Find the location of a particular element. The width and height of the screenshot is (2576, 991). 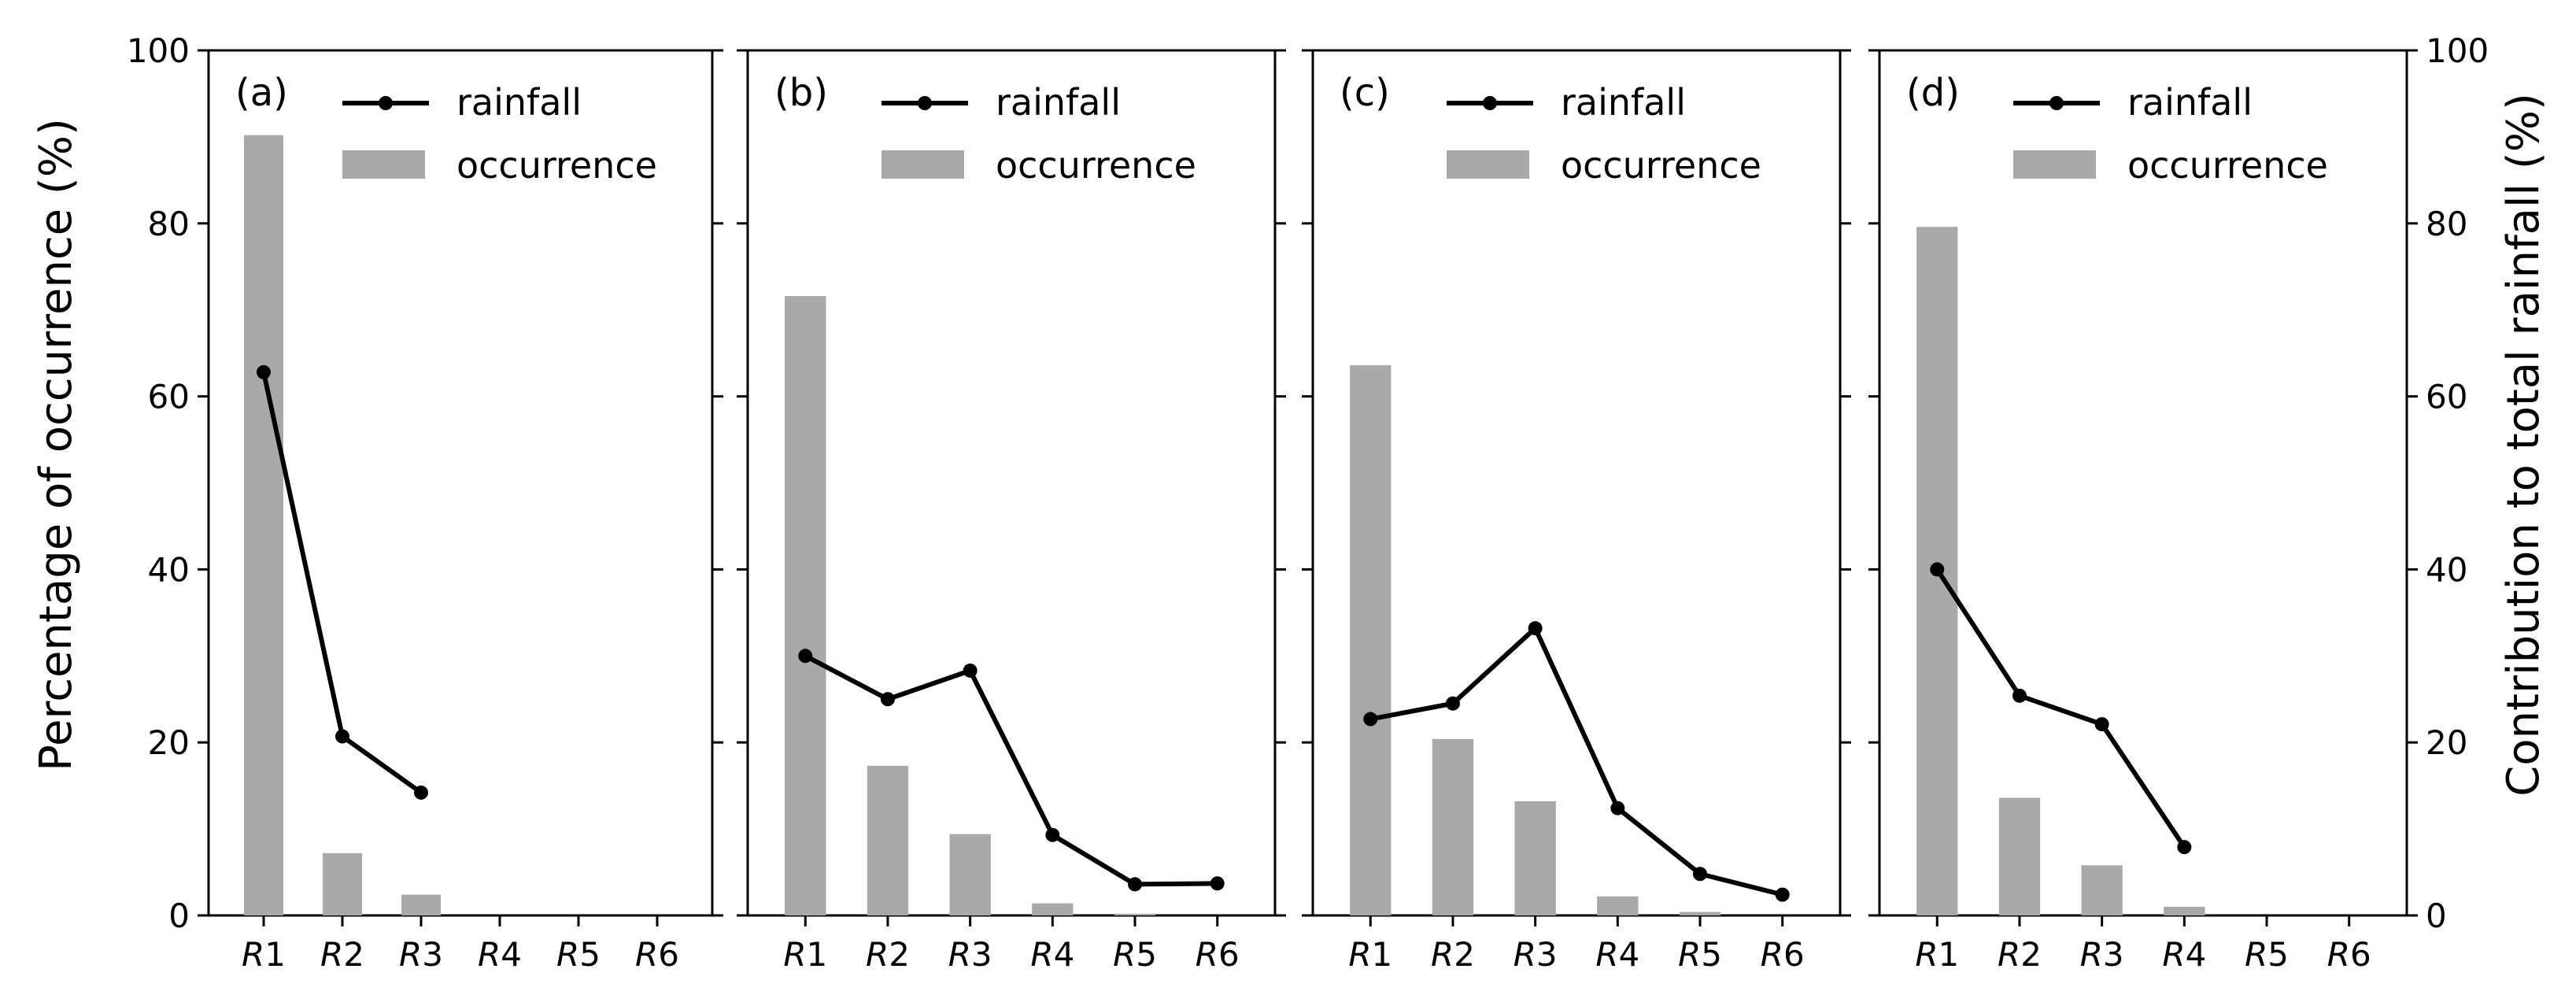

y-tick-label-right: 0 is located at coordinates (2436, 916).